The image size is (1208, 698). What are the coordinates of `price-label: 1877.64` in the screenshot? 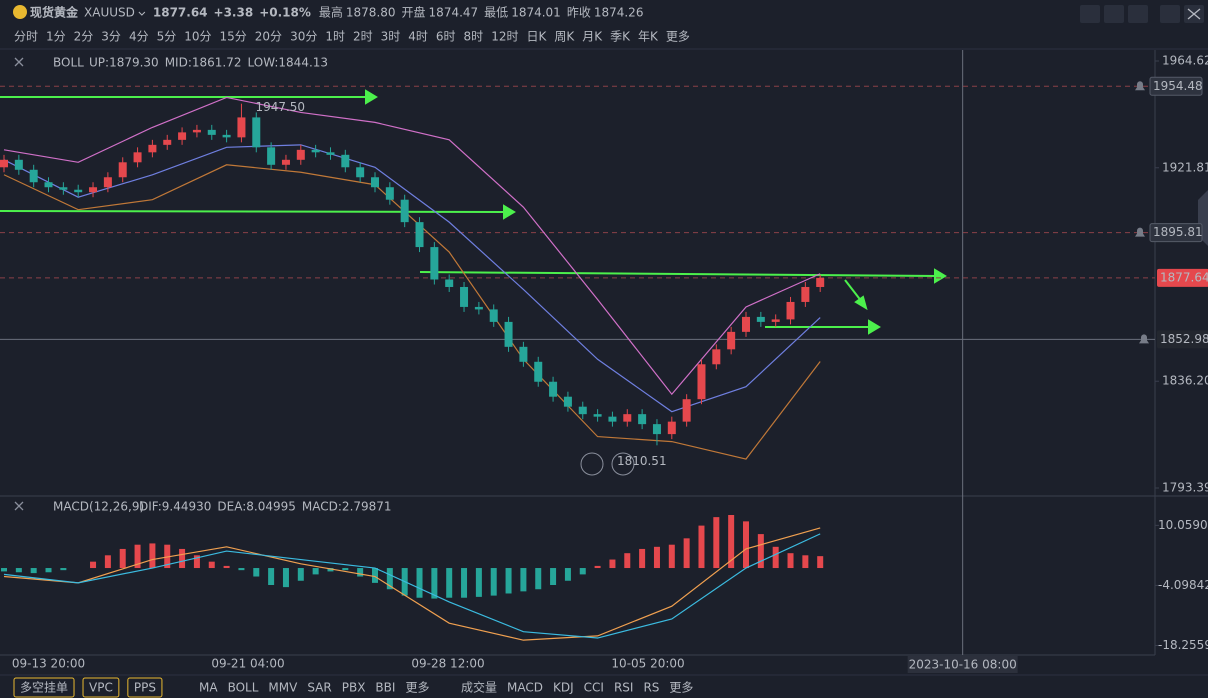 It's located at (1184, 277).